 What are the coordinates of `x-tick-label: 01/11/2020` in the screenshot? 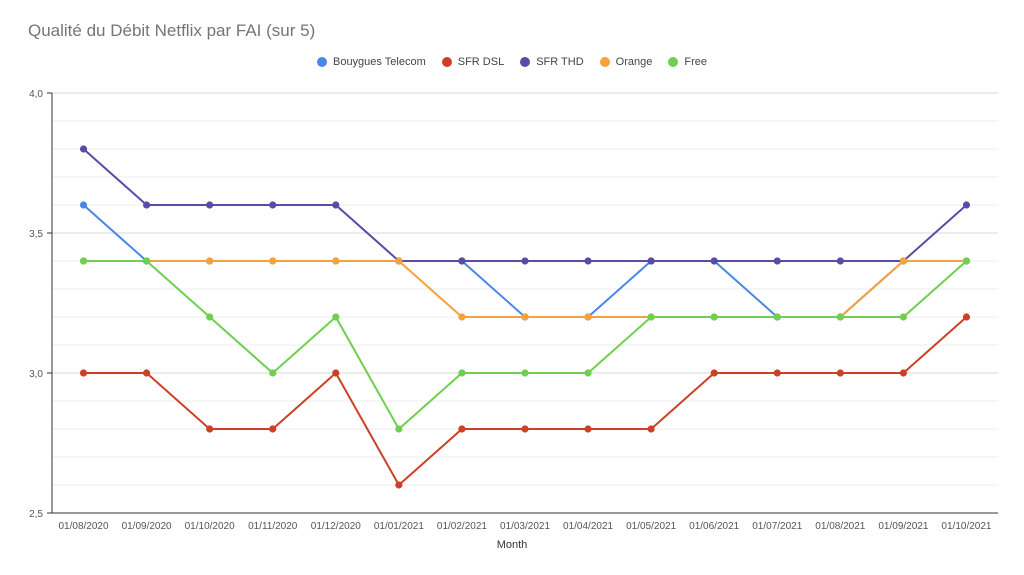 It's located at (273, 526).